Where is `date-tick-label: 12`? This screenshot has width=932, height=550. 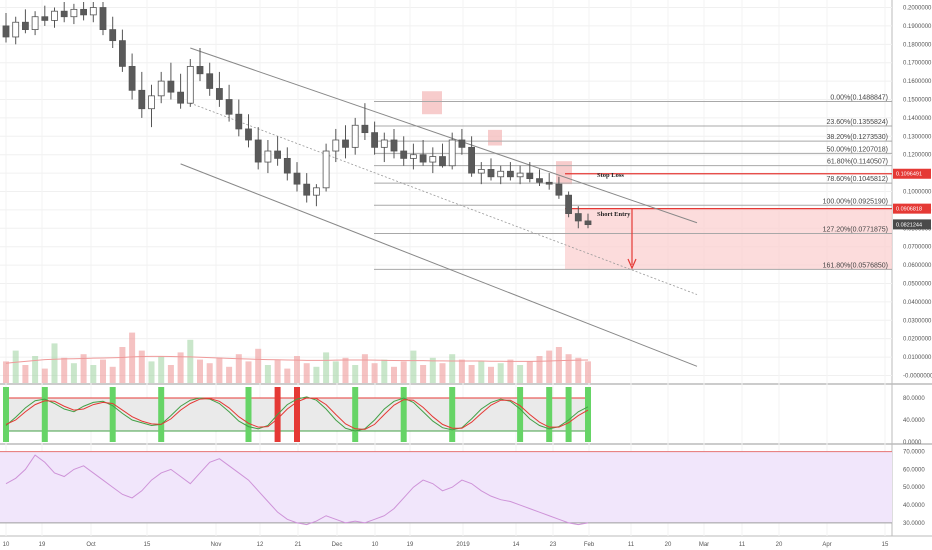
date-tick-label: 12 is located at coordinates (260, 545).